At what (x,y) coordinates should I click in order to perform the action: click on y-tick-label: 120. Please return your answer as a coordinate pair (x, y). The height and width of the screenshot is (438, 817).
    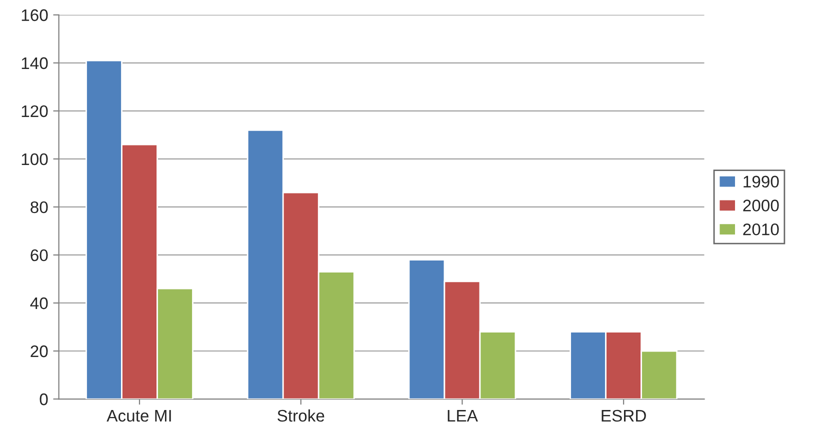
    Looking at the image, I should click on (35, 111).